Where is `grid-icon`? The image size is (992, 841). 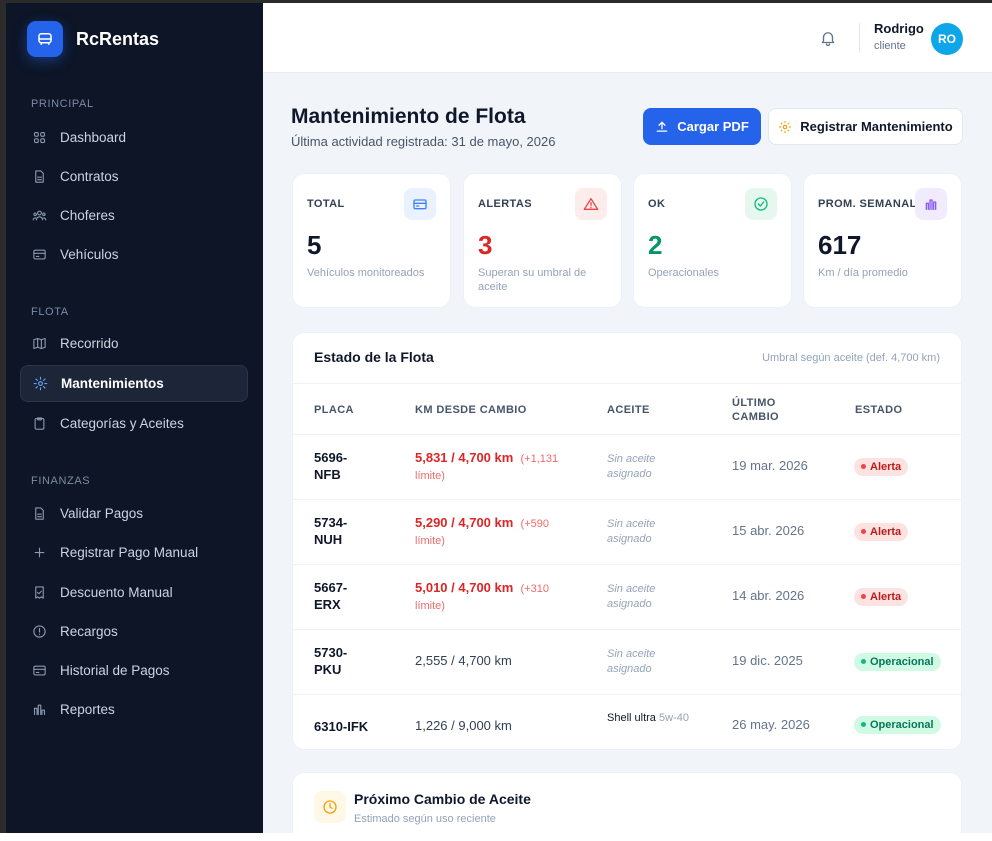 grid-icon is located at coordinates (39, 137).